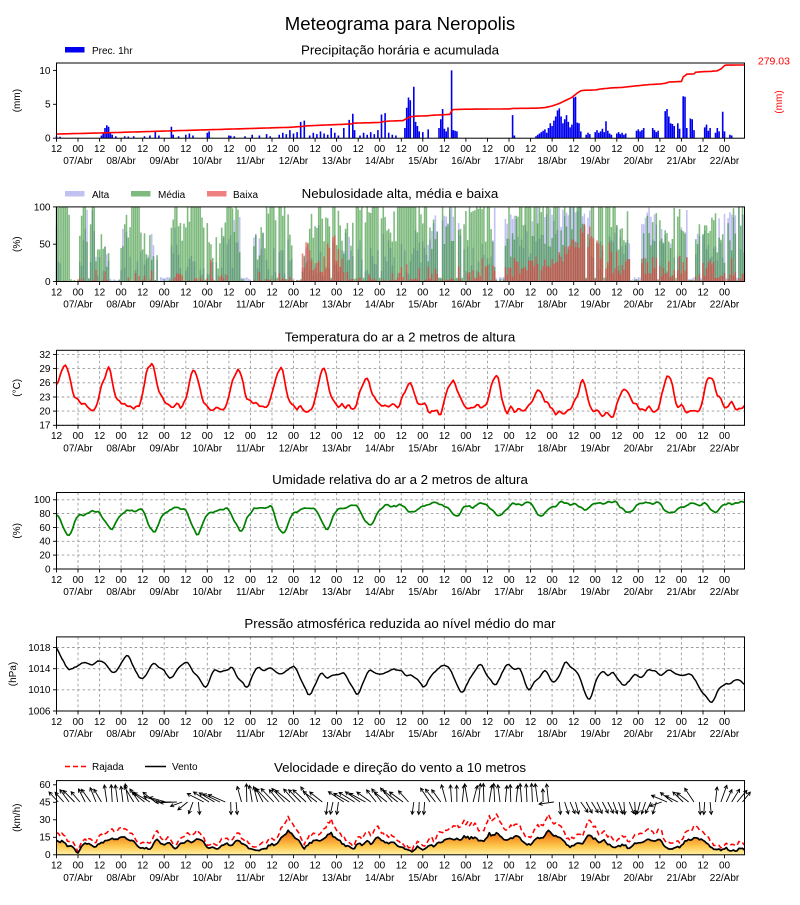 The width and height of the screenshot is (800, 905). Describe the element at coordinates (39, 648) in the screenshot. I see `svg-text: 1018` at that location.